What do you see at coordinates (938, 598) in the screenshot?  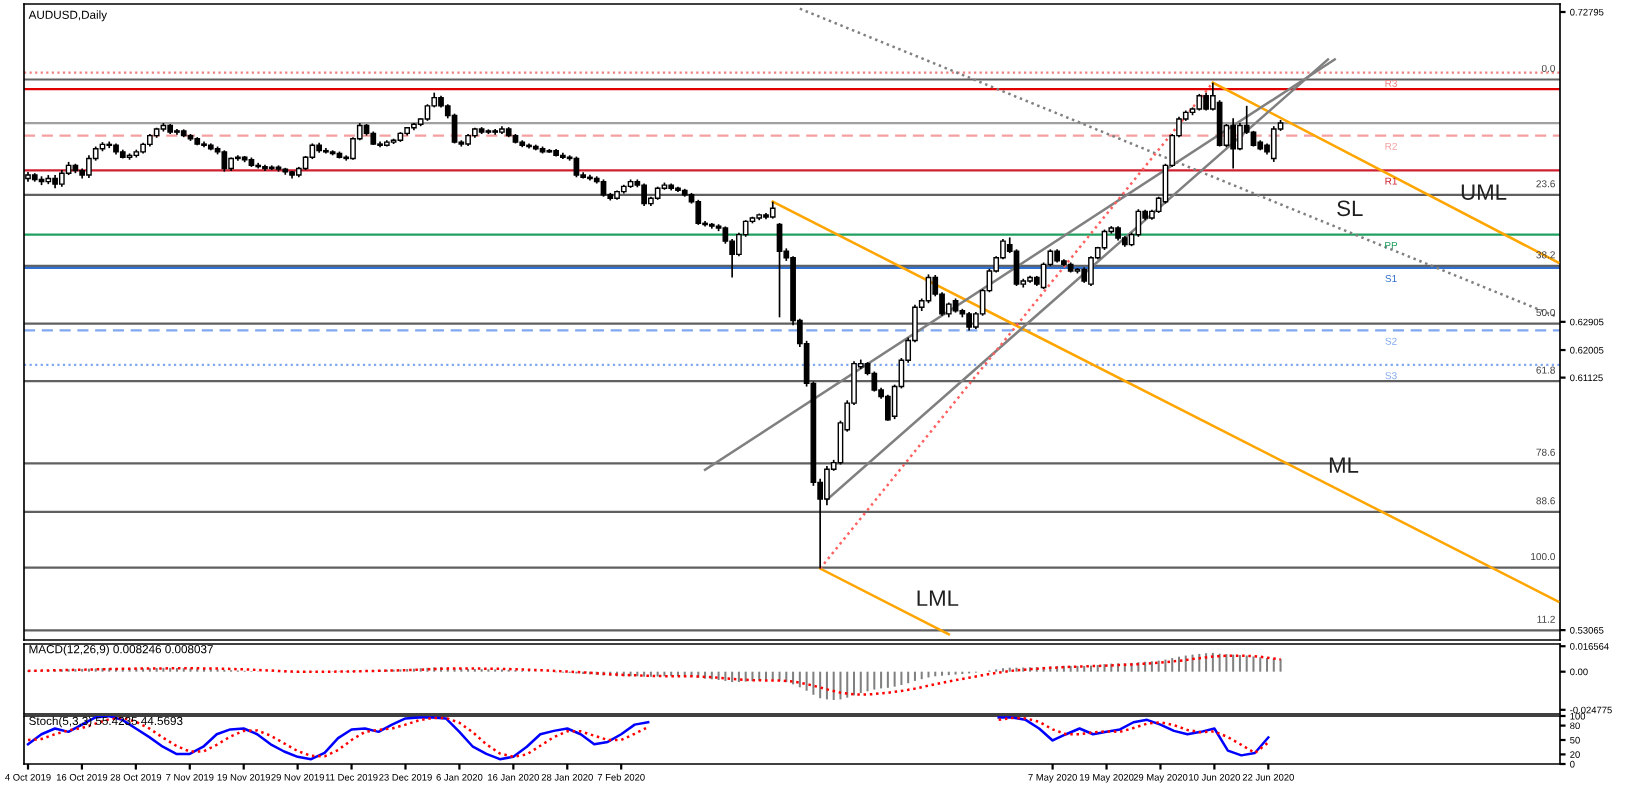 I see `series-label: LML` at bounding box center [938, 598].